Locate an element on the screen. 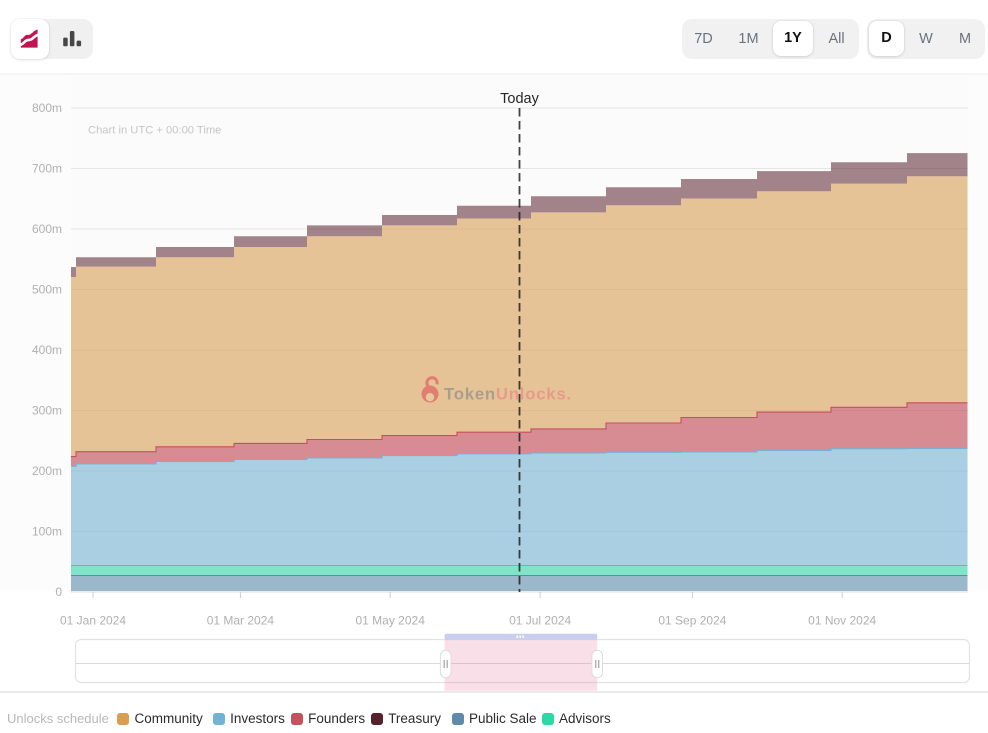 The height and width of the screenshot is (733, 988). svg-text: 01 Mar 2024 is located at coordinates (241, 621).